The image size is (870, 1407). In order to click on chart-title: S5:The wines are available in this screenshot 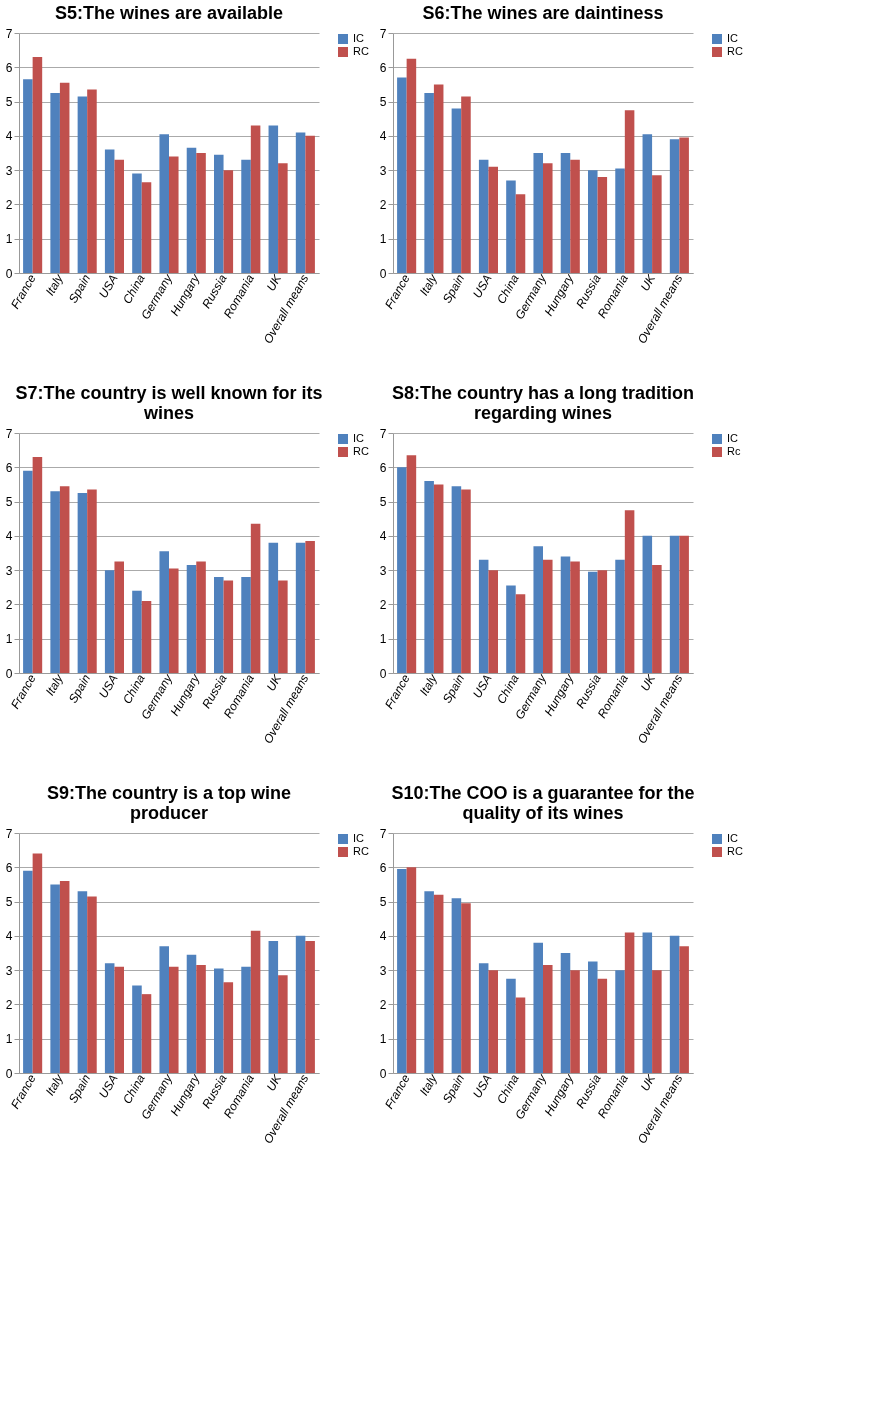, I will do `click(169, 13)`.